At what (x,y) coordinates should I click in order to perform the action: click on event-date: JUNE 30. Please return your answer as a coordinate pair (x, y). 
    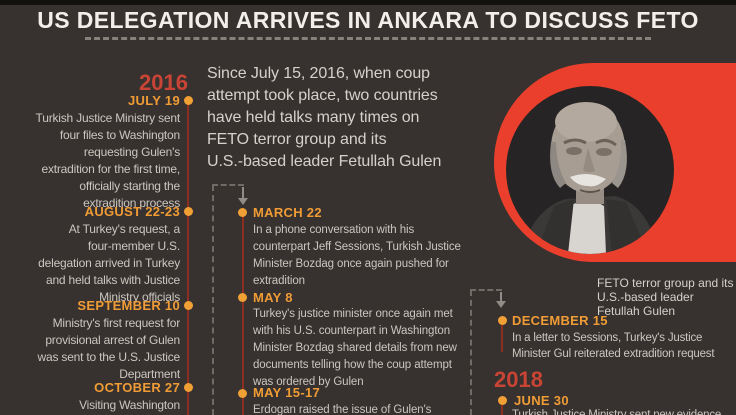
    Looking at the image, I should click on (541, 400).